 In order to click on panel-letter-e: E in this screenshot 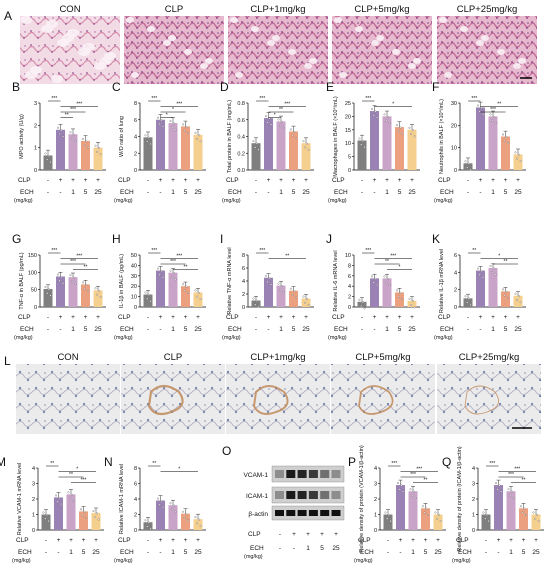, I will do `click(330, 87)`.